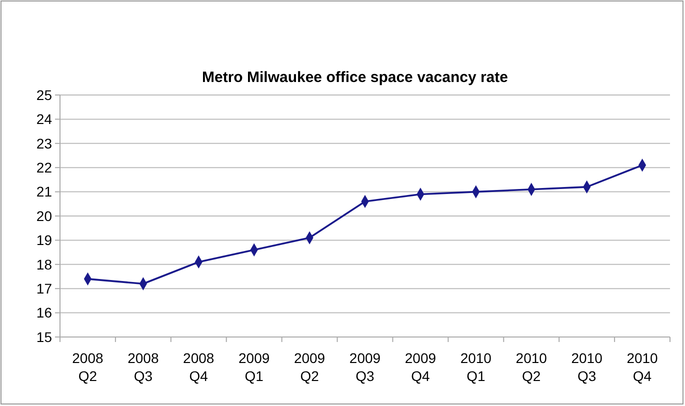 The height and width of the screenshot is (406, 685). I want to click on y-tick-label: 15, so click(44, 336).